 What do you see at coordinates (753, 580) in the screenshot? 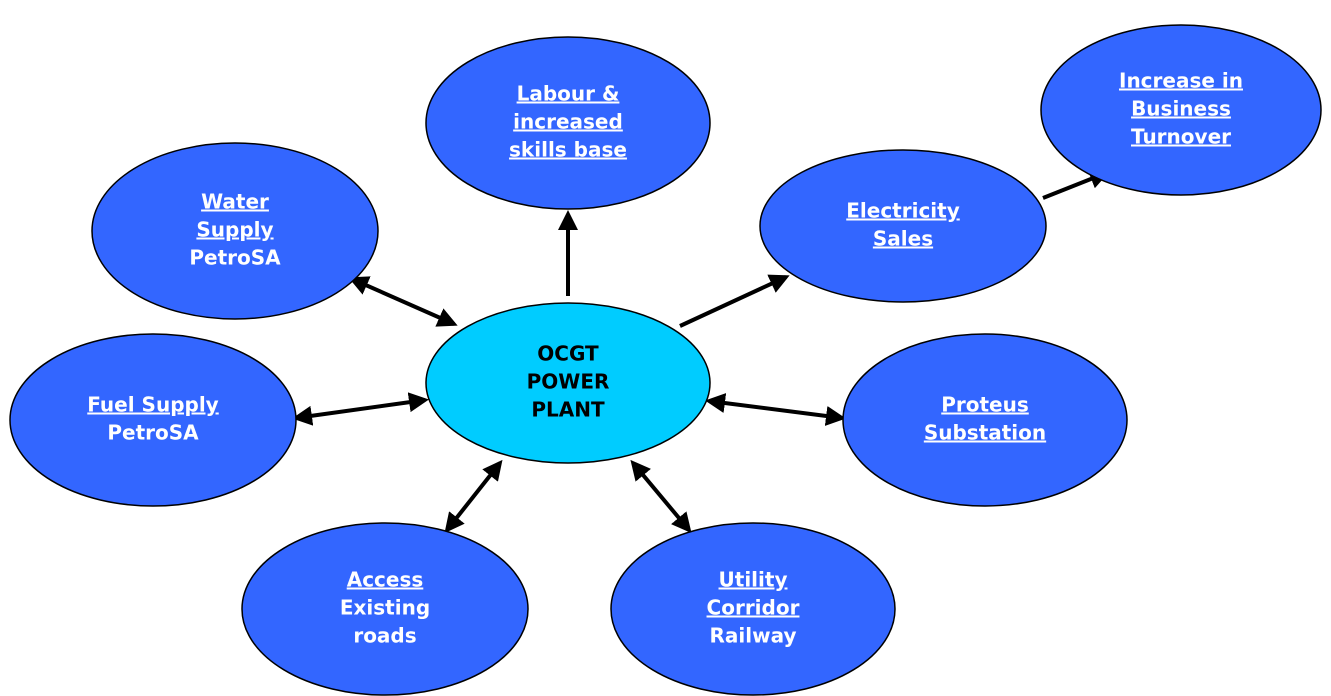
I see `node-title: Utility` at bounding box center [753, 580].